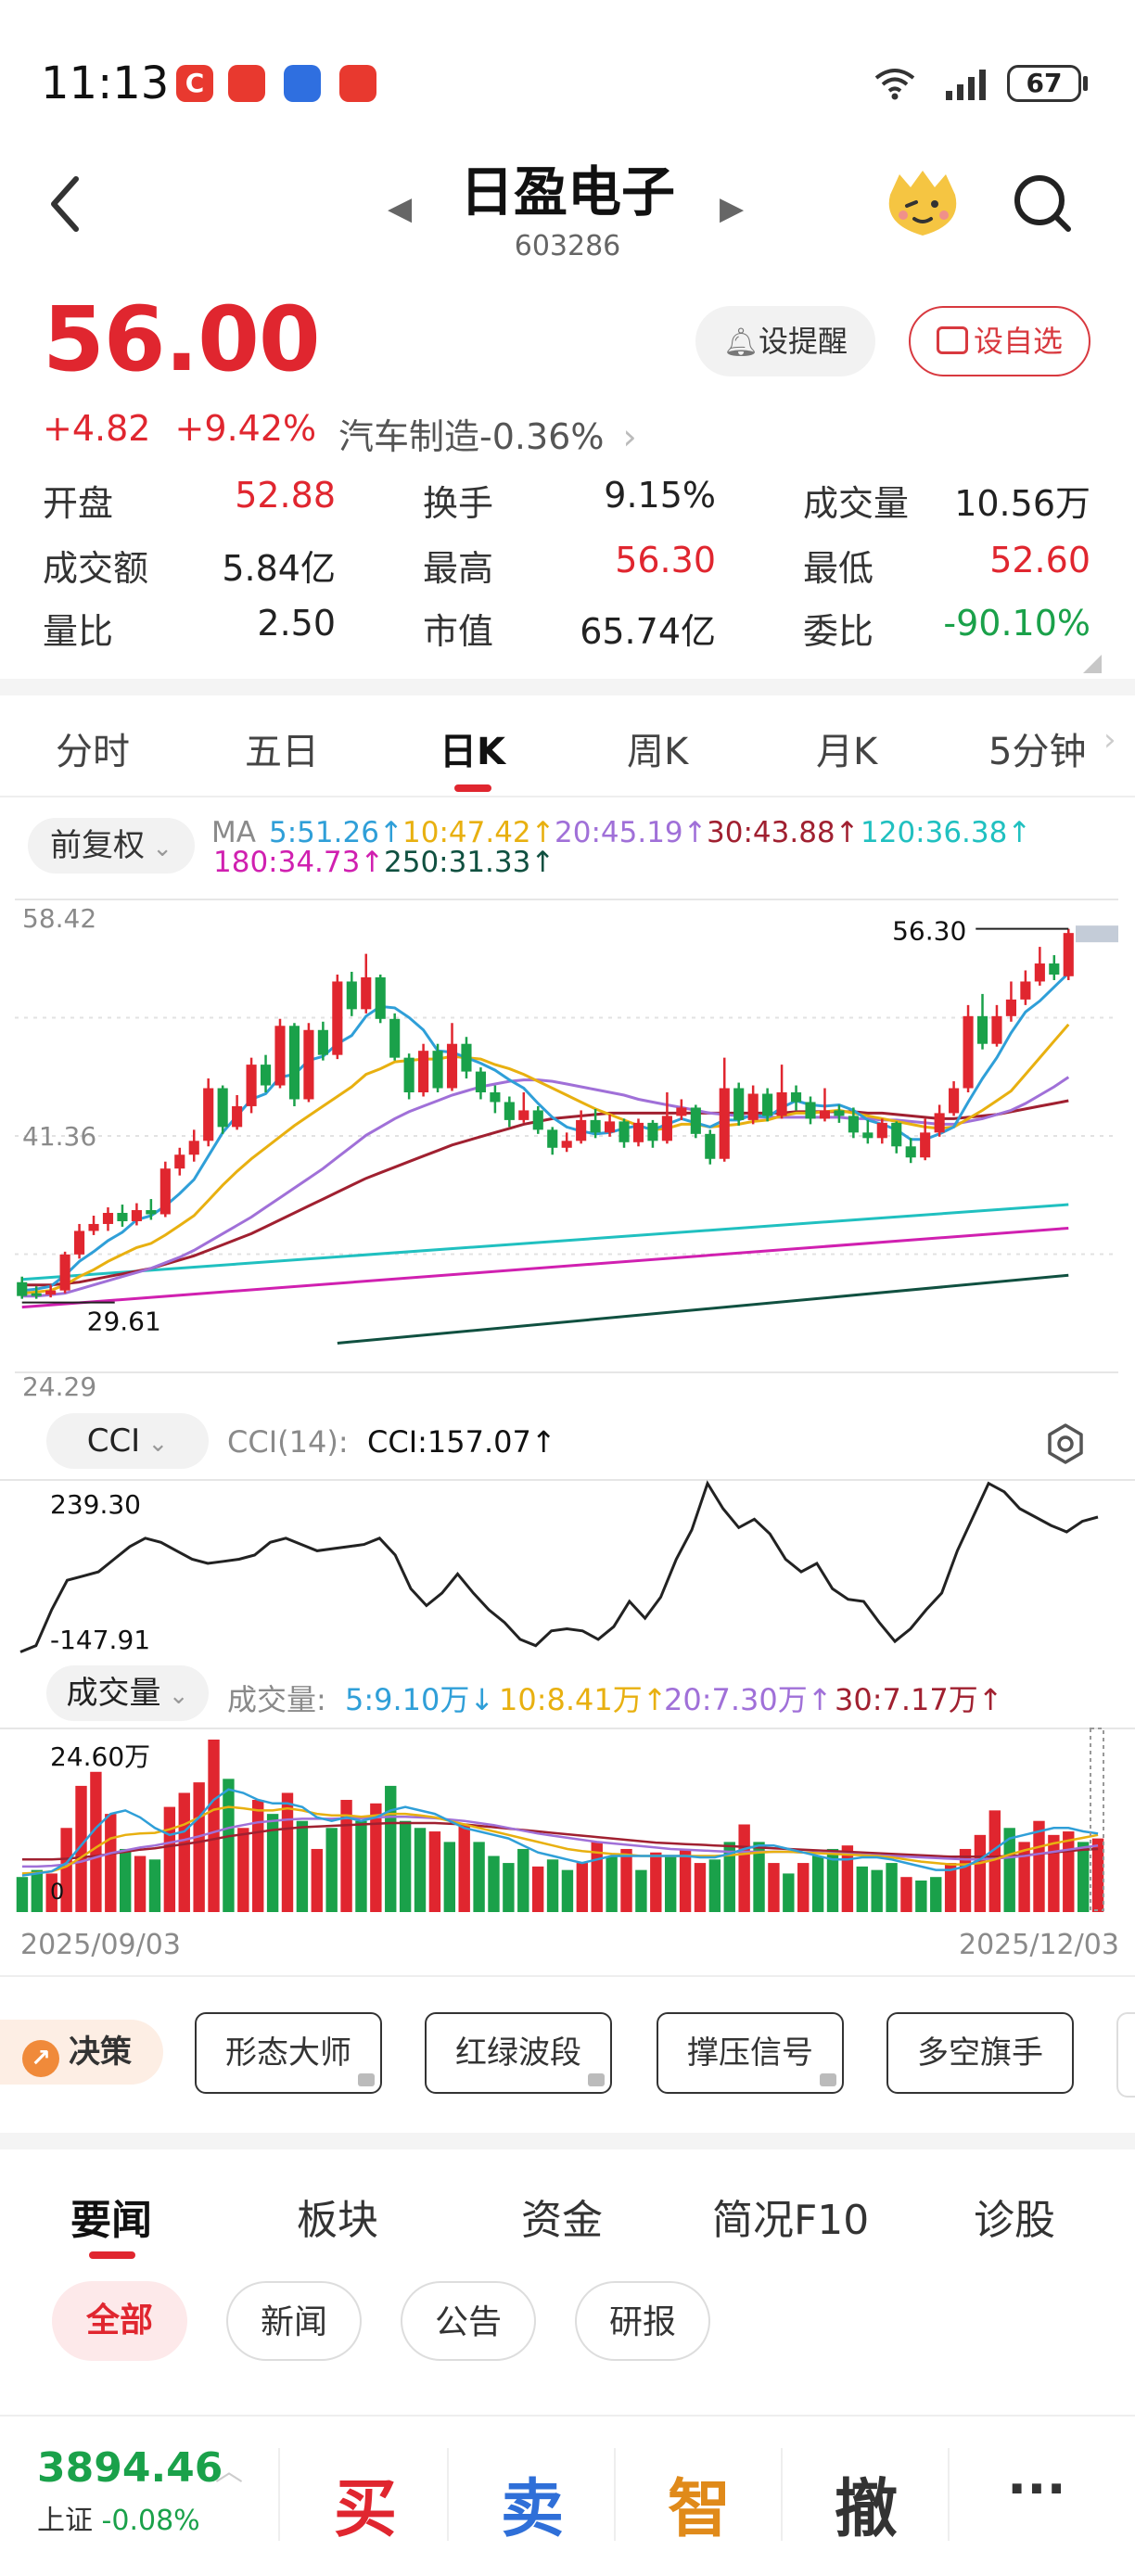 The height and width of the screenshot is (2576, 1135). Describe the element at coordinates (79, 632) in the screenshot. I see `quote-label: 量比` at that location.